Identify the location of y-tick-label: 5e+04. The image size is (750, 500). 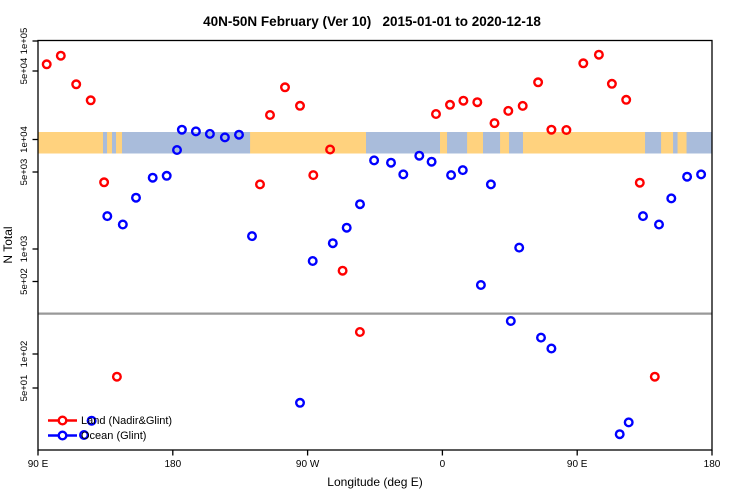
(24, 71).